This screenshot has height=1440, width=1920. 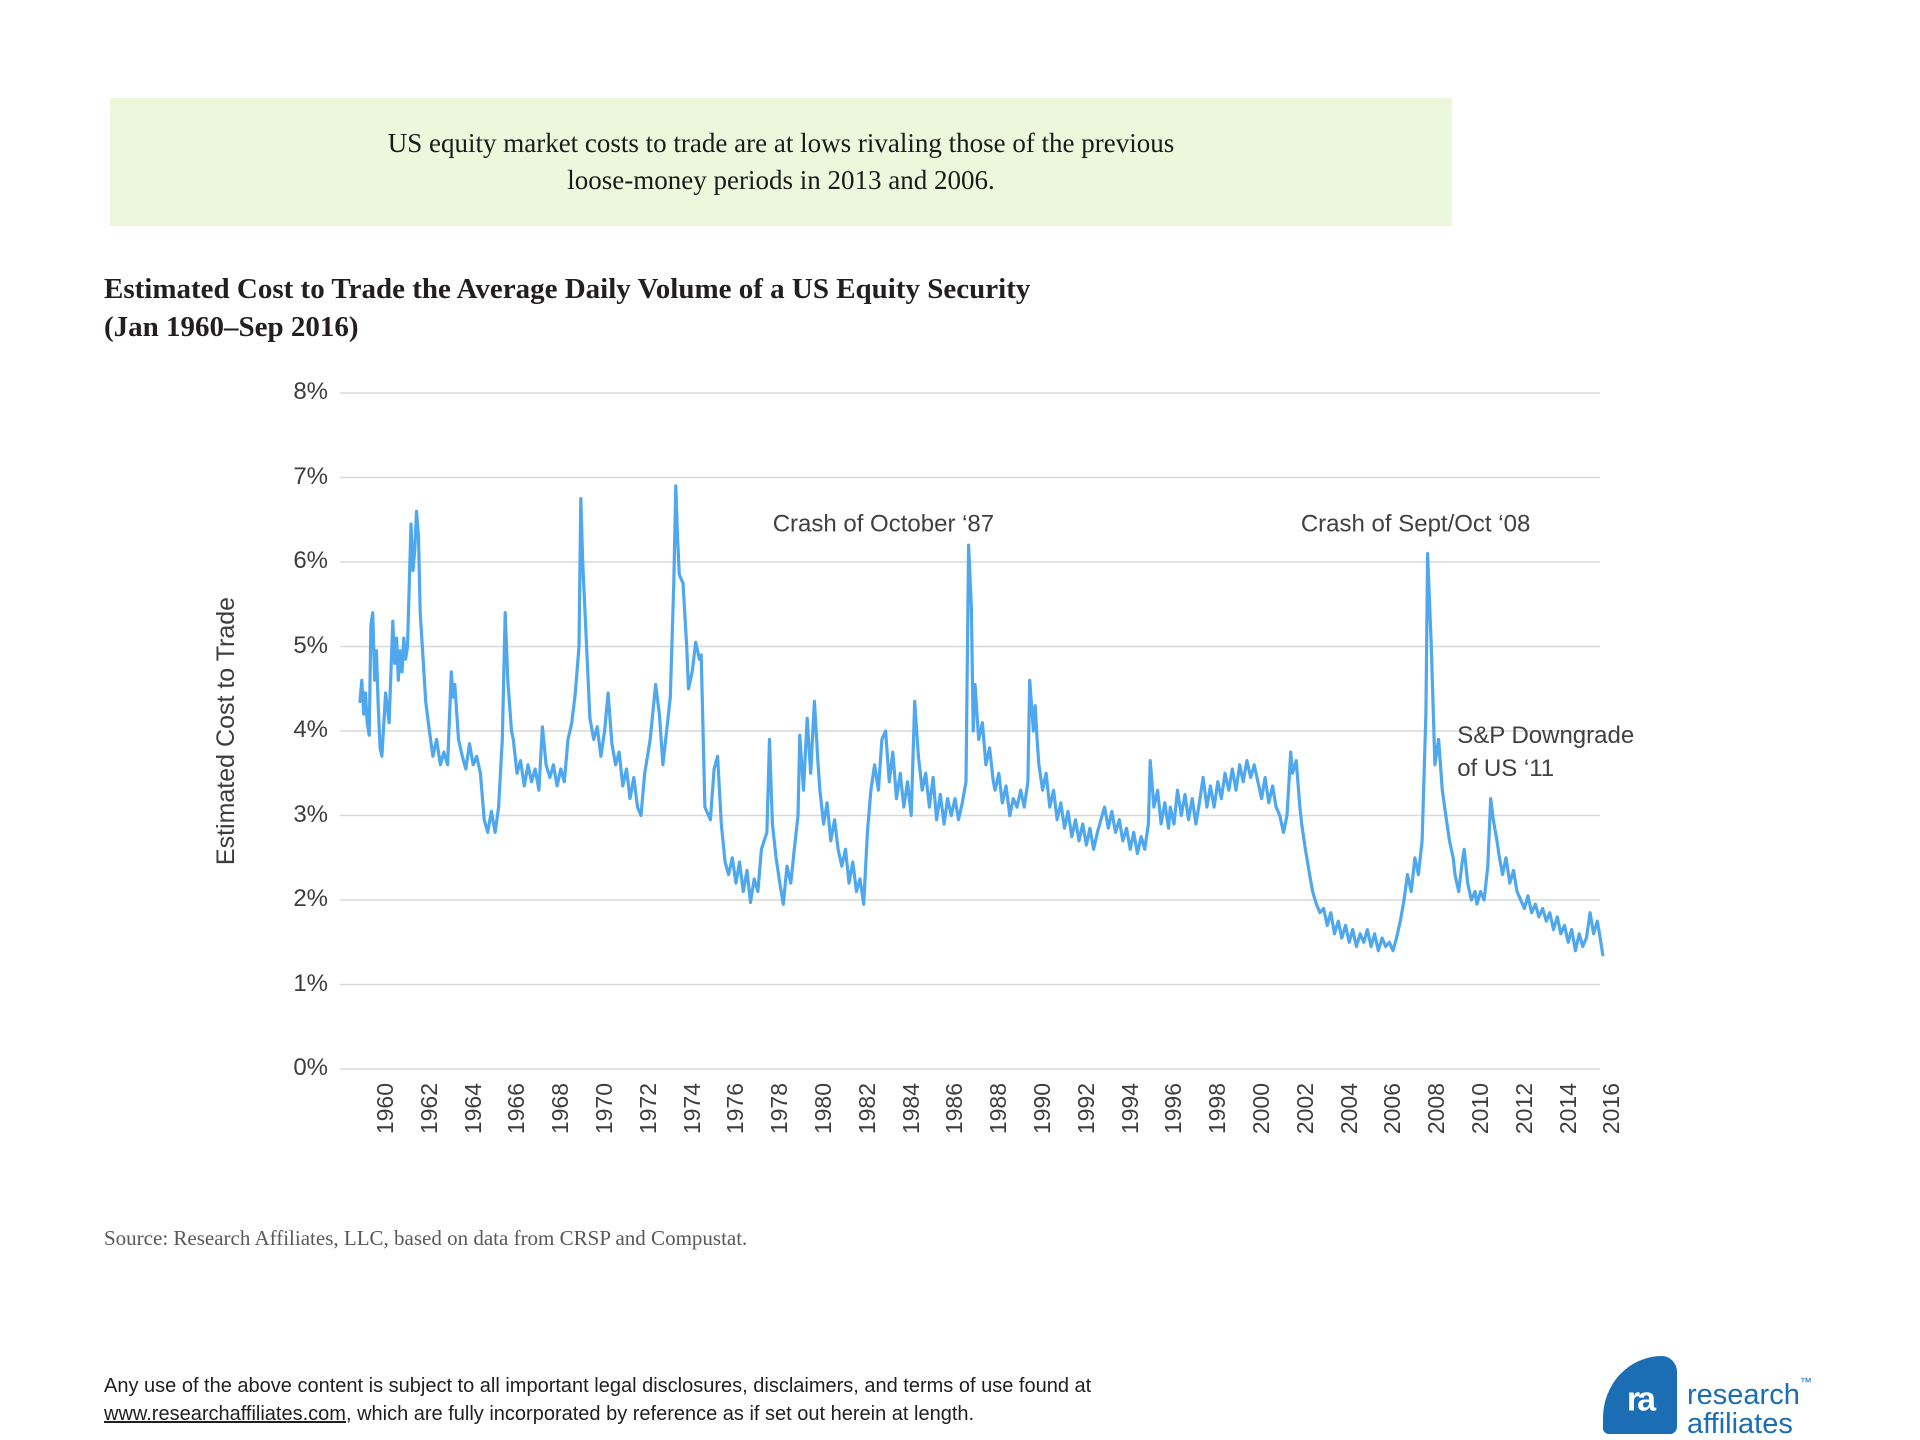 What do you see at coordinates (1415, 524) in the screenshot?
I see `annotation-crash-08: Crash of Sept/Oct ‘08` at bounding box center [1415, 524].